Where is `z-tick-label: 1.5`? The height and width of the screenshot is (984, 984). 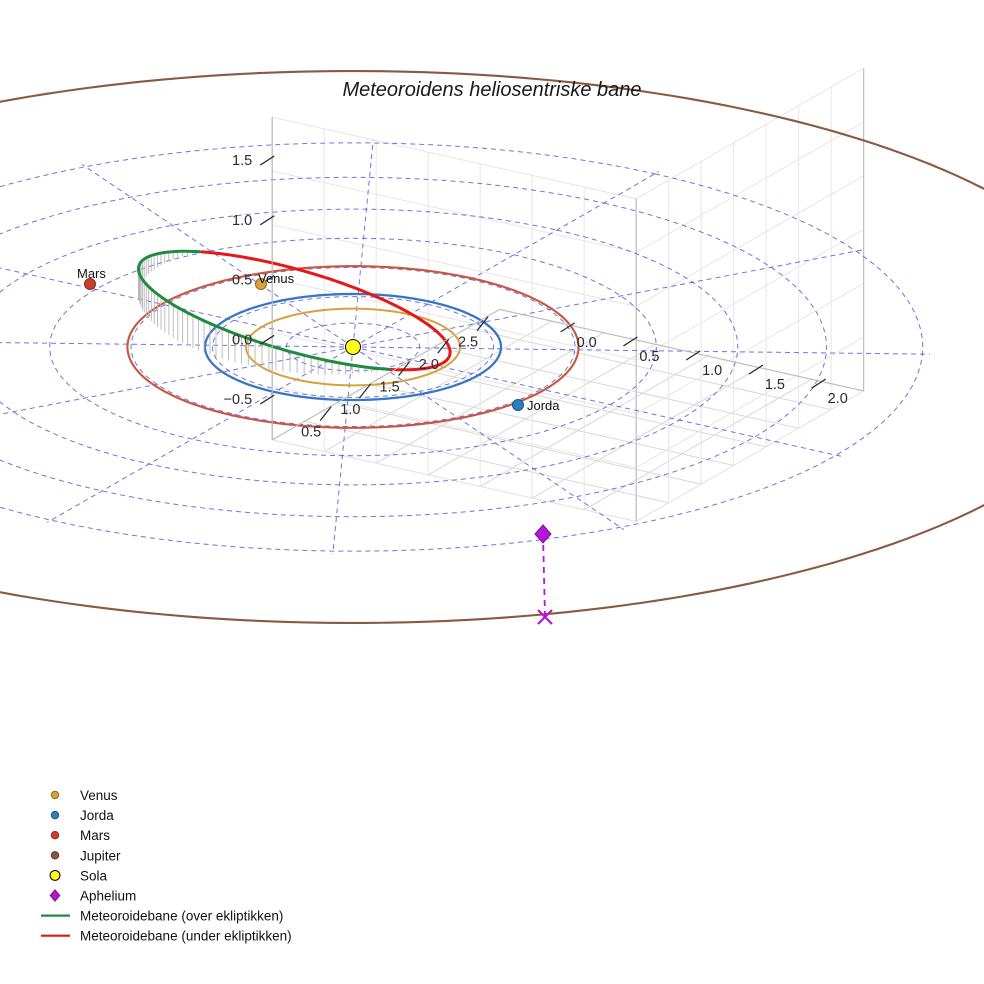 z-tick-label: 1.5 is located at coordinates (242, 161).